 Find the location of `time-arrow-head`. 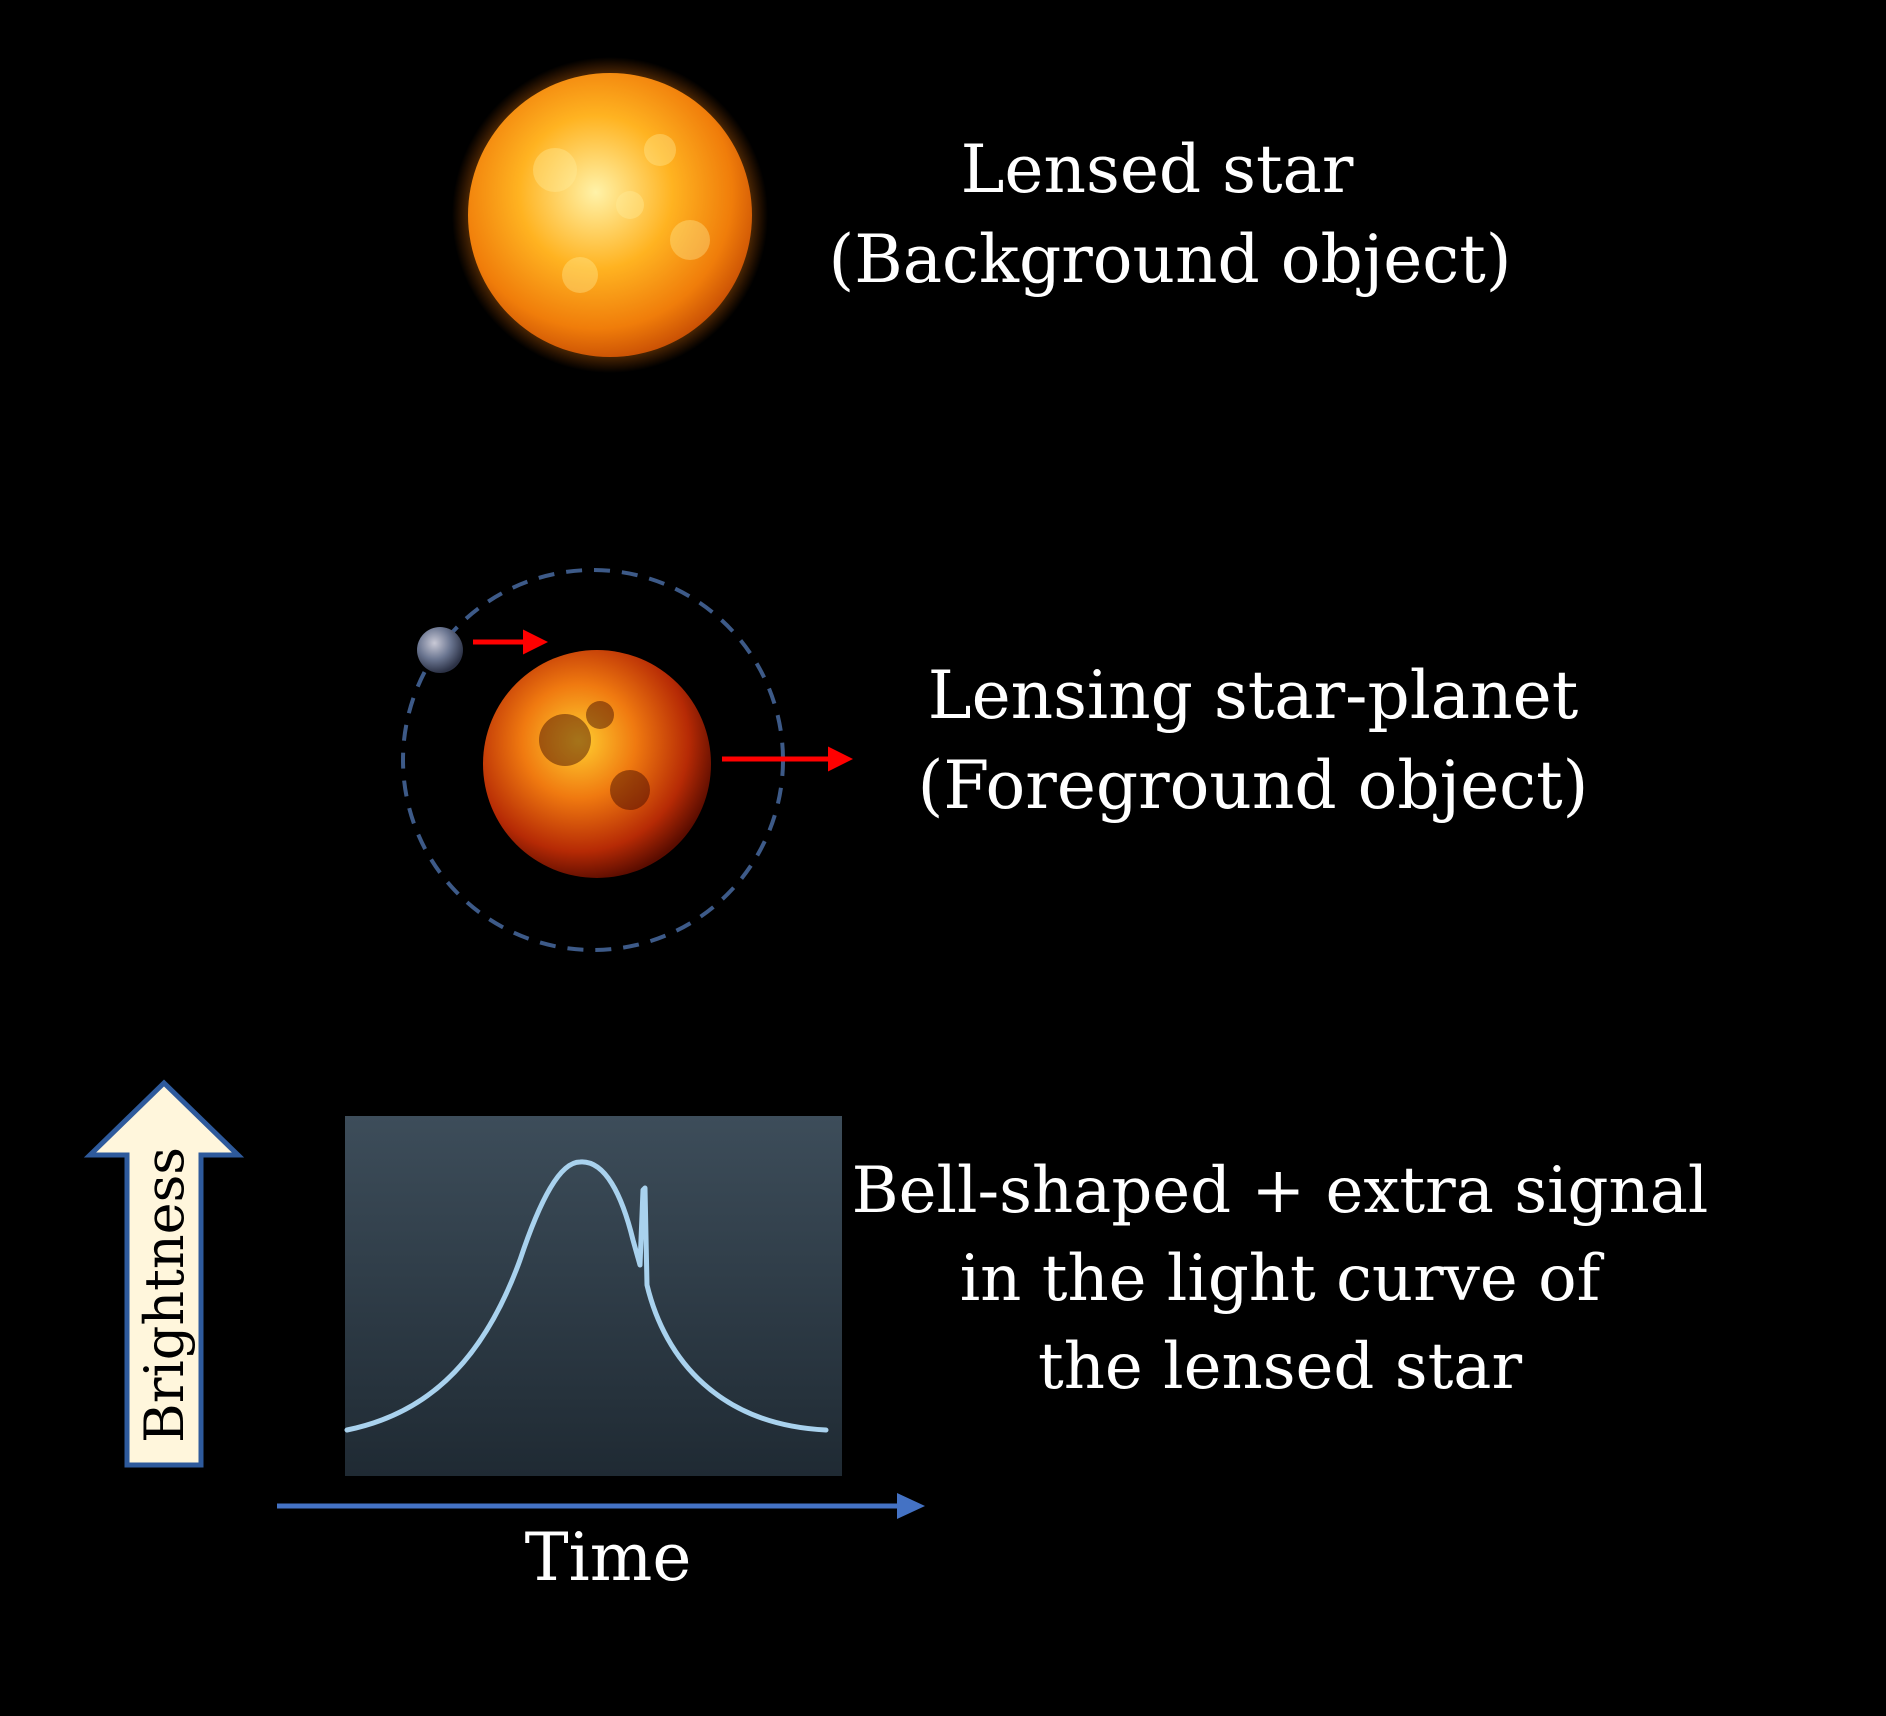

time-arrow-head is located at coordinates (911, 1506).